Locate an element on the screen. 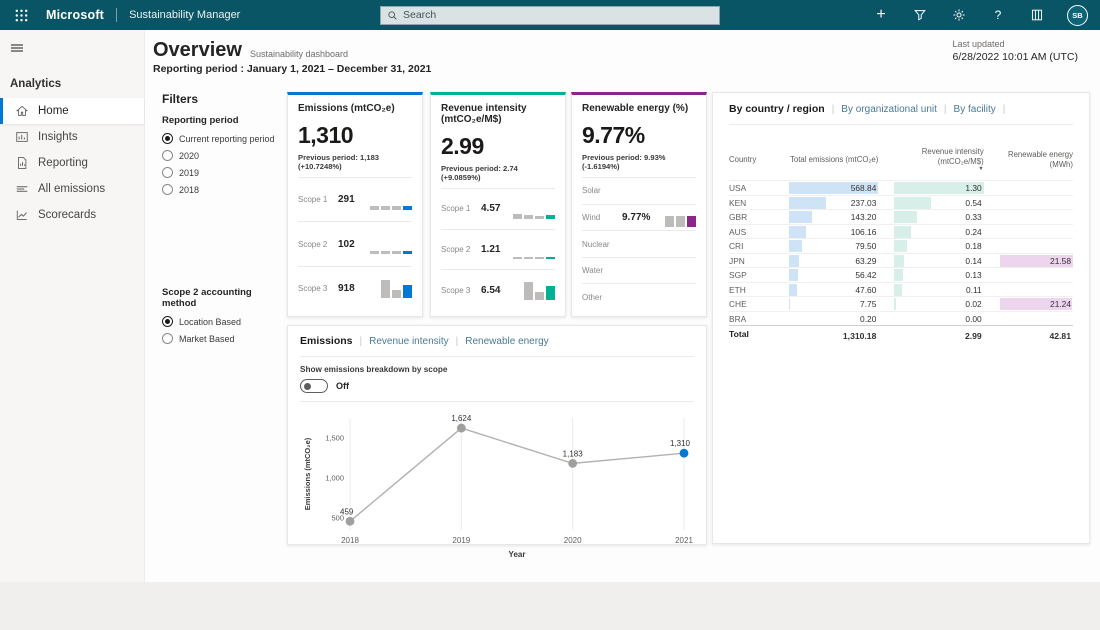 The height and width of the screenshot is (630, 1100). tab-by-country-region: By country / region is located at coordinates (777, 109).